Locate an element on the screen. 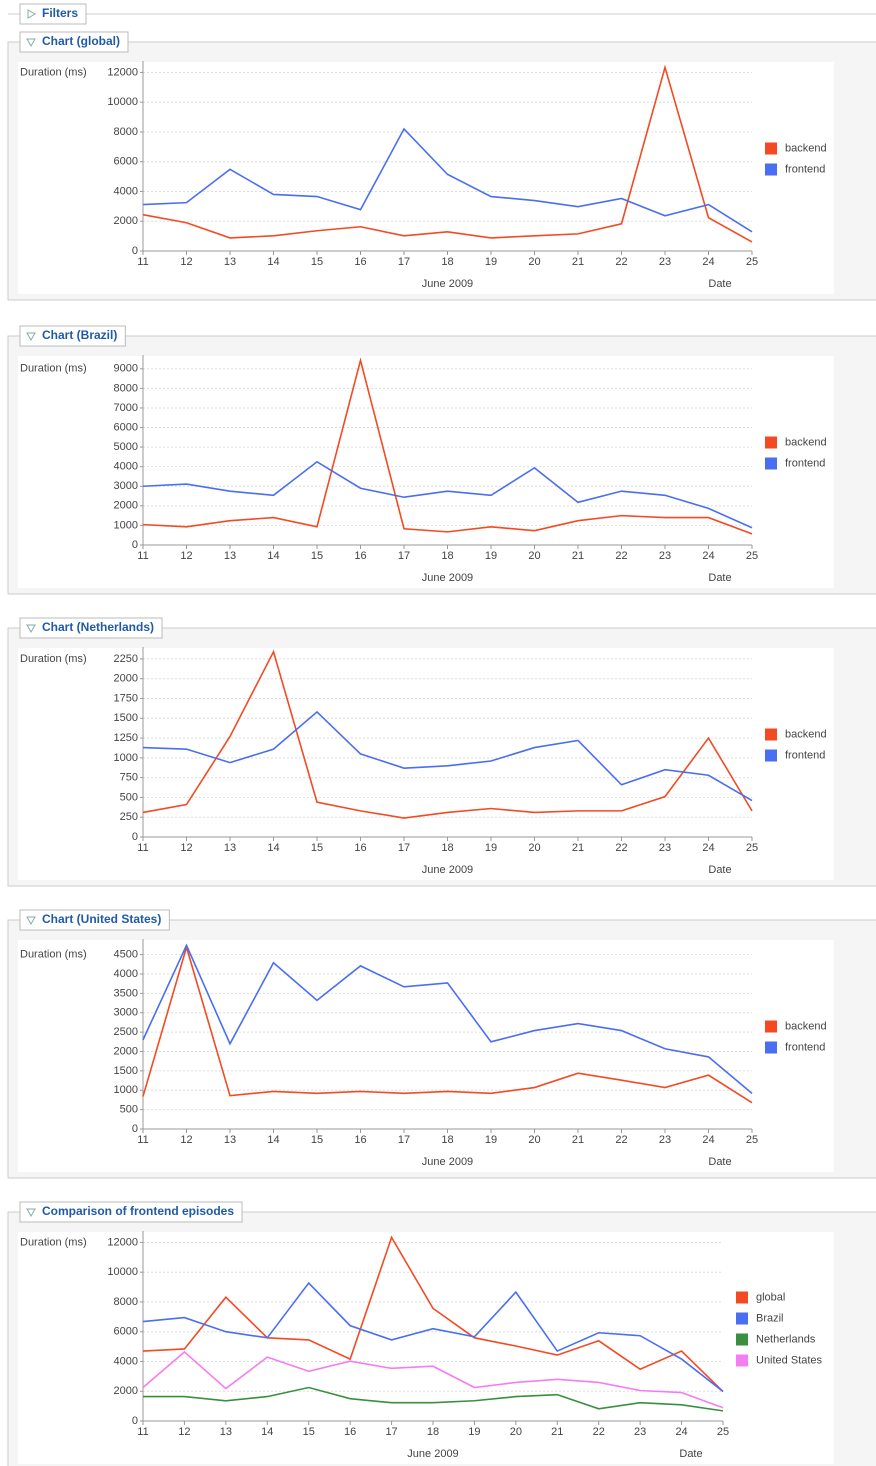  x-tick-label: 12 is located at coordinates (186, 556).